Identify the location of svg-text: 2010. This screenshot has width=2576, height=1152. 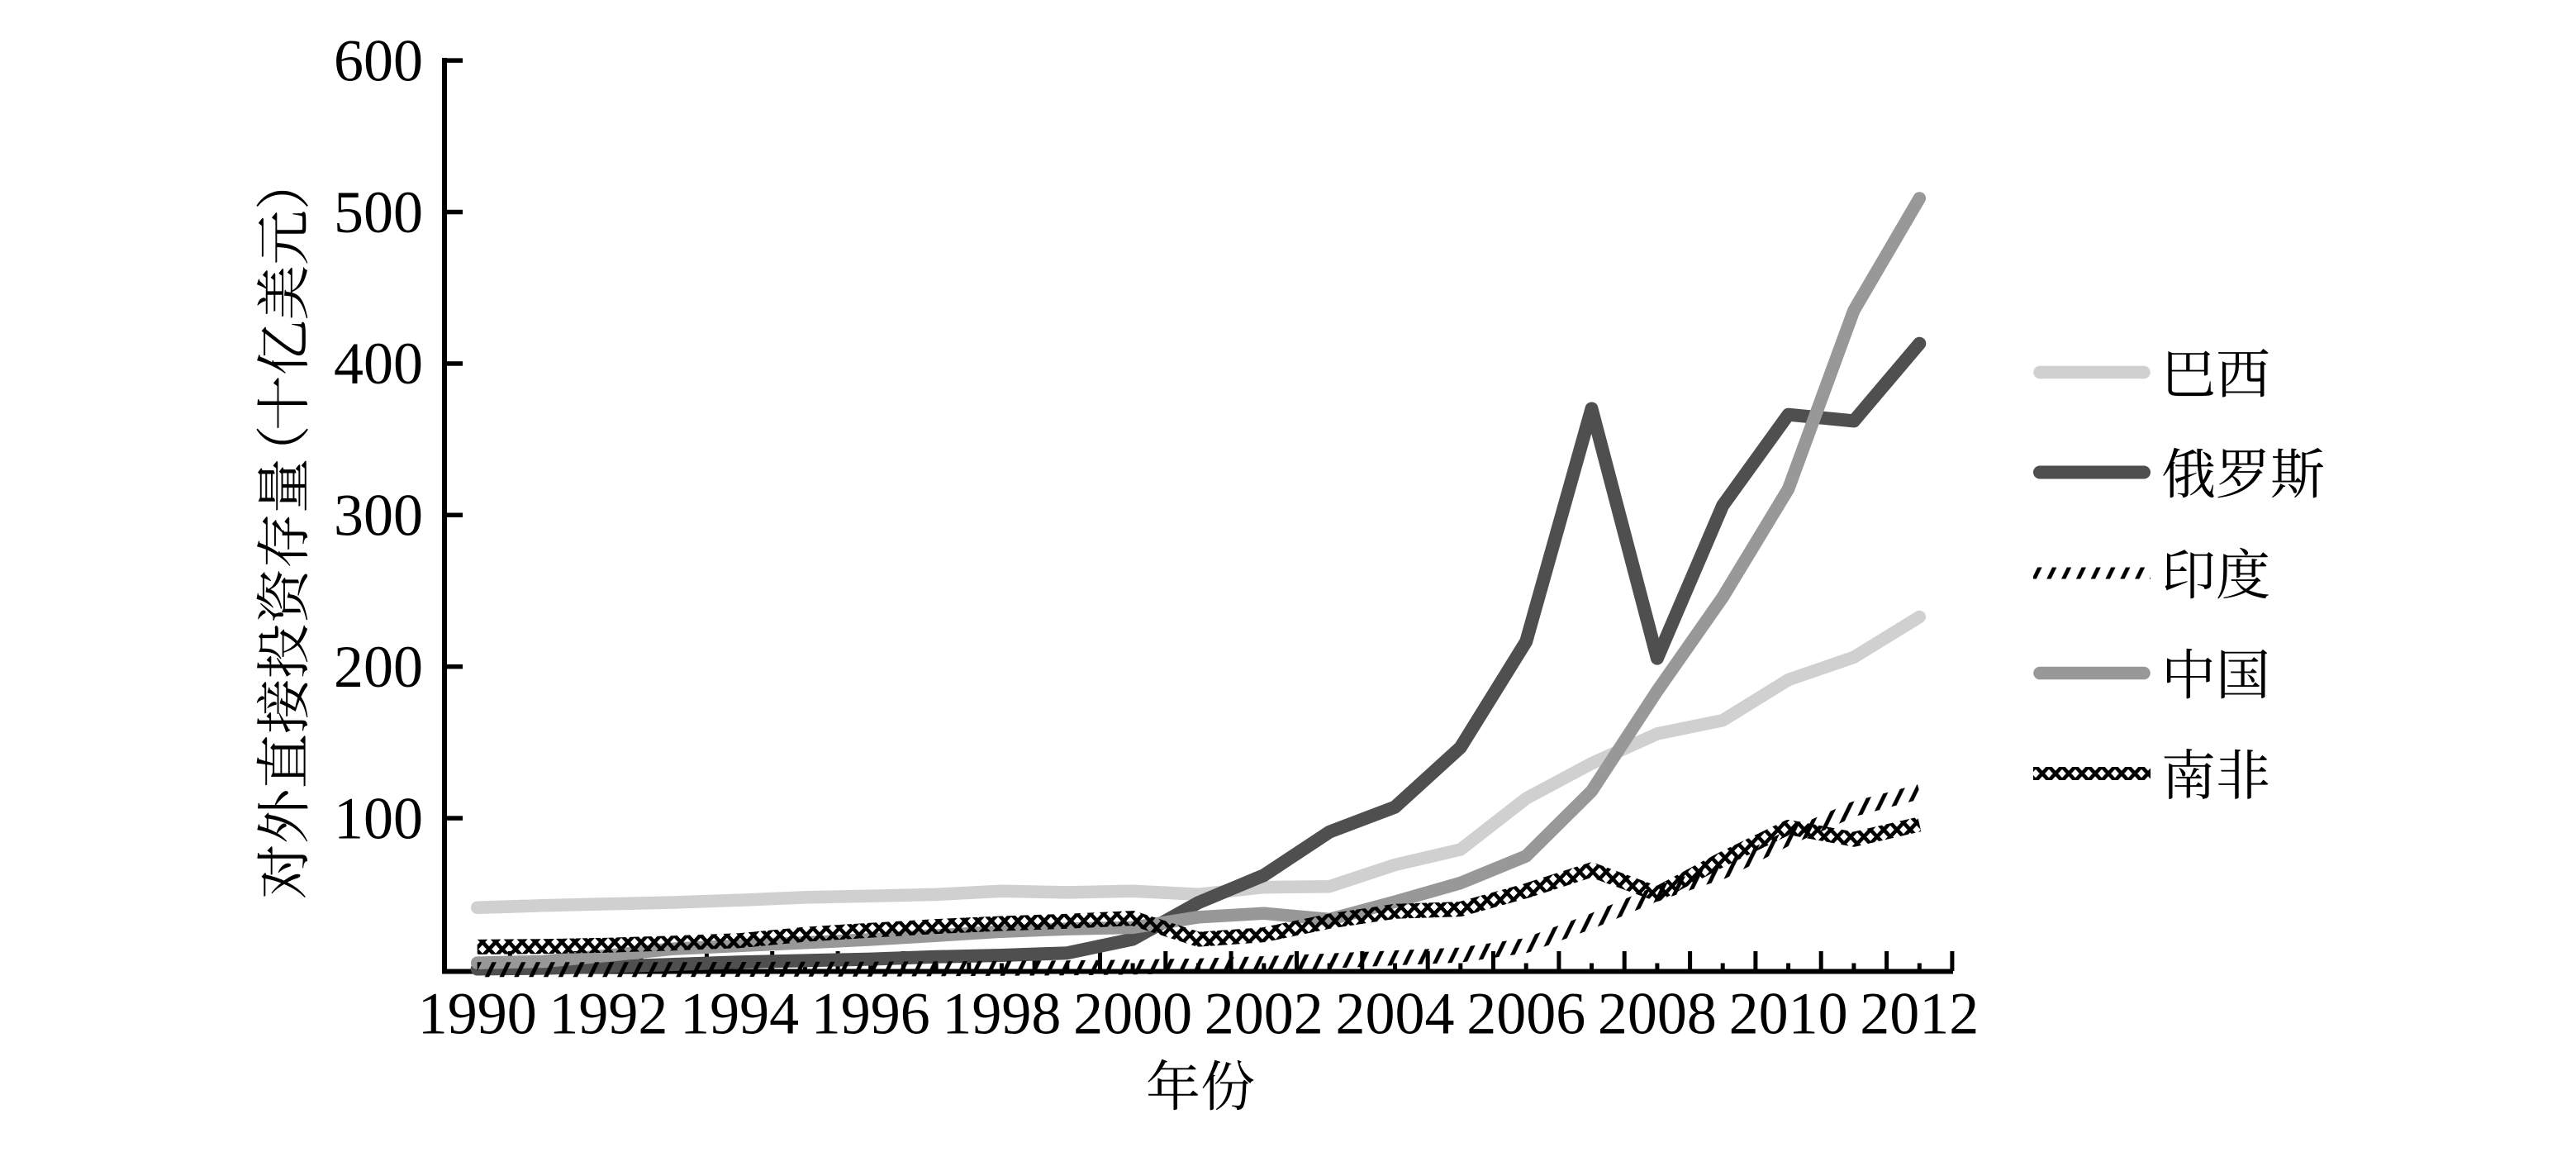
(1788, 1014).